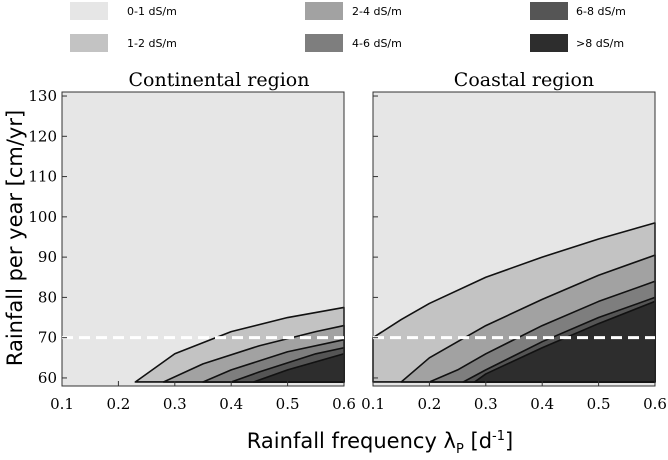 Image resolution: width=668 pixels, height=460 pixels. I want to click on legend-label-4-6: 4-6 dS/m, so click(377, 43).